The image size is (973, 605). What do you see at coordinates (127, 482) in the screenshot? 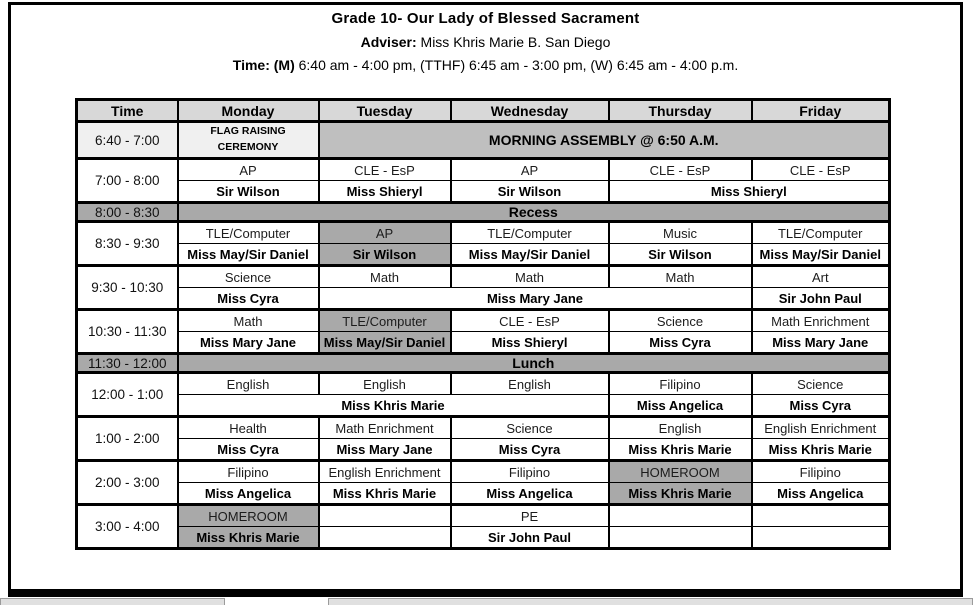
I see `time-cell: 2:00 - 3:00` at bounding box center [127, 482].